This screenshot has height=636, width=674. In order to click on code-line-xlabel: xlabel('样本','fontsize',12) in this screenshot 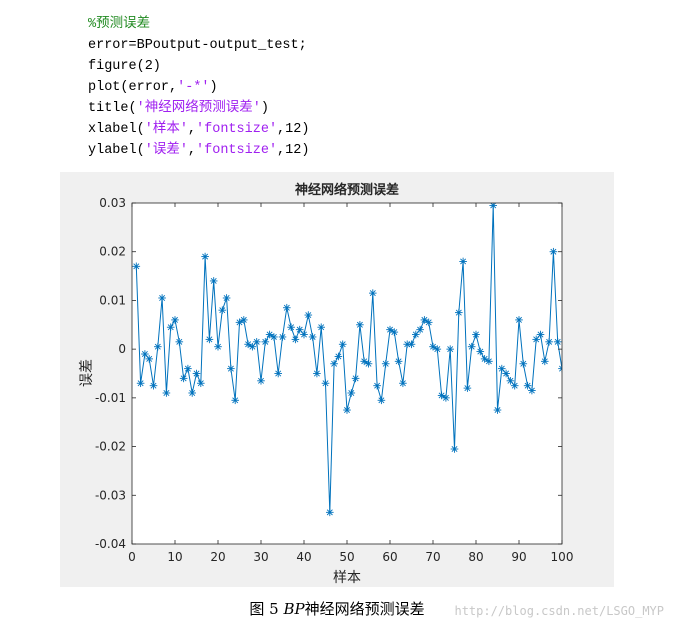, I will do `click(198, 129)`.